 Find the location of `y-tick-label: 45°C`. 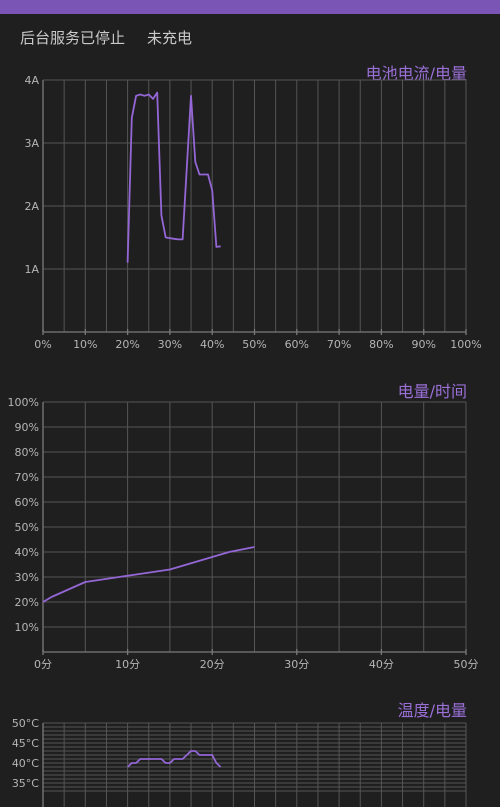

y-tick-label: 45°C is located at coordinates (25, 743).